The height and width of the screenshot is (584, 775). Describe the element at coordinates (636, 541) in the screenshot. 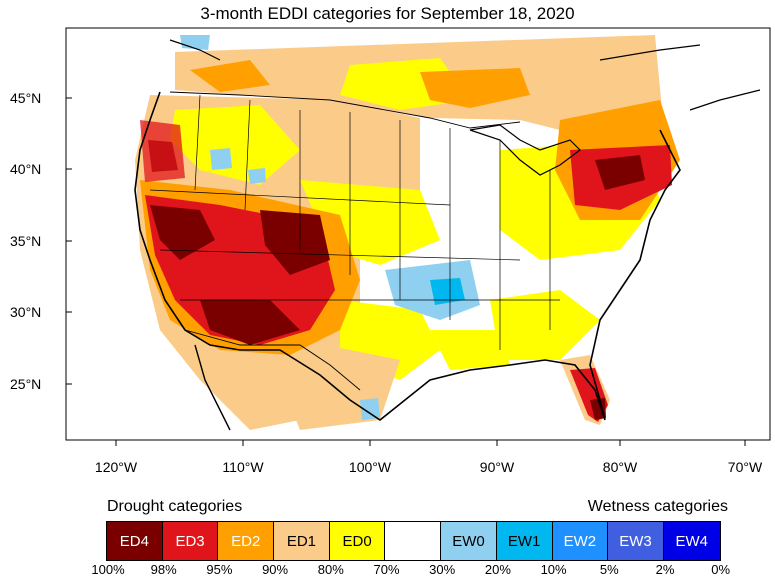

I see `legend-box-ew3: EW3` at that location.